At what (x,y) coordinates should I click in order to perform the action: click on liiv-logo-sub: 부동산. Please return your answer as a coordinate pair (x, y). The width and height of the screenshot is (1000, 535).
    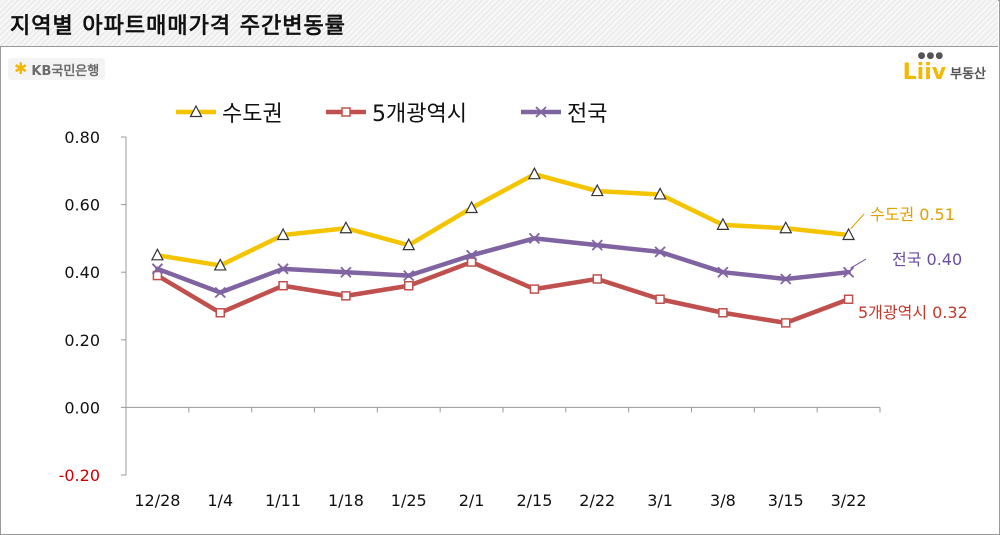
    Looking at the image, I should click on (968, 74).